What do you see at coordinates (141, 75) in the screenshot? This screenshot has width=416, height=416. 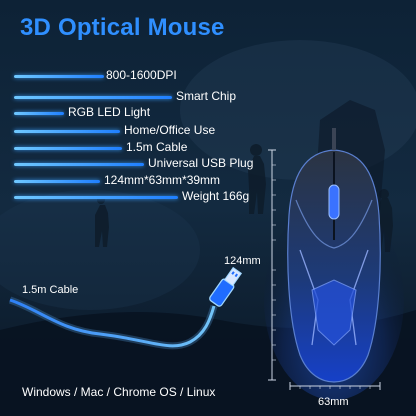 I see `feature-label: 800-1600DPI` at bounding box center [141, 75].